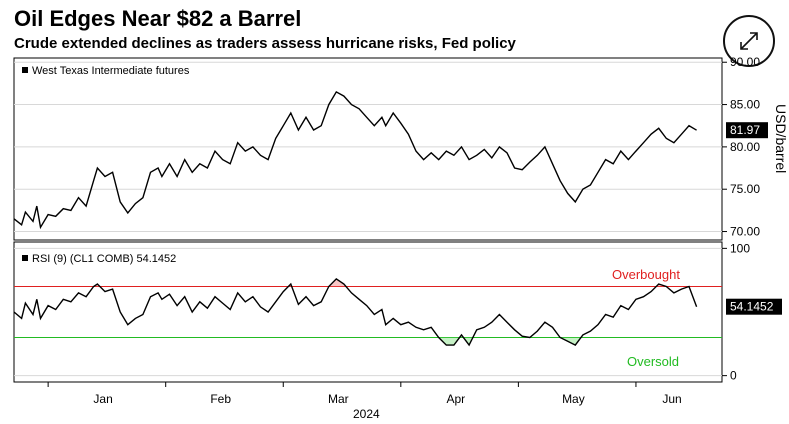 The height and width of the screenshot is (424, 789). Describe the element at coordinates (25, 258) in the screenshot. I see `rsi-legend-swatch` at that location.